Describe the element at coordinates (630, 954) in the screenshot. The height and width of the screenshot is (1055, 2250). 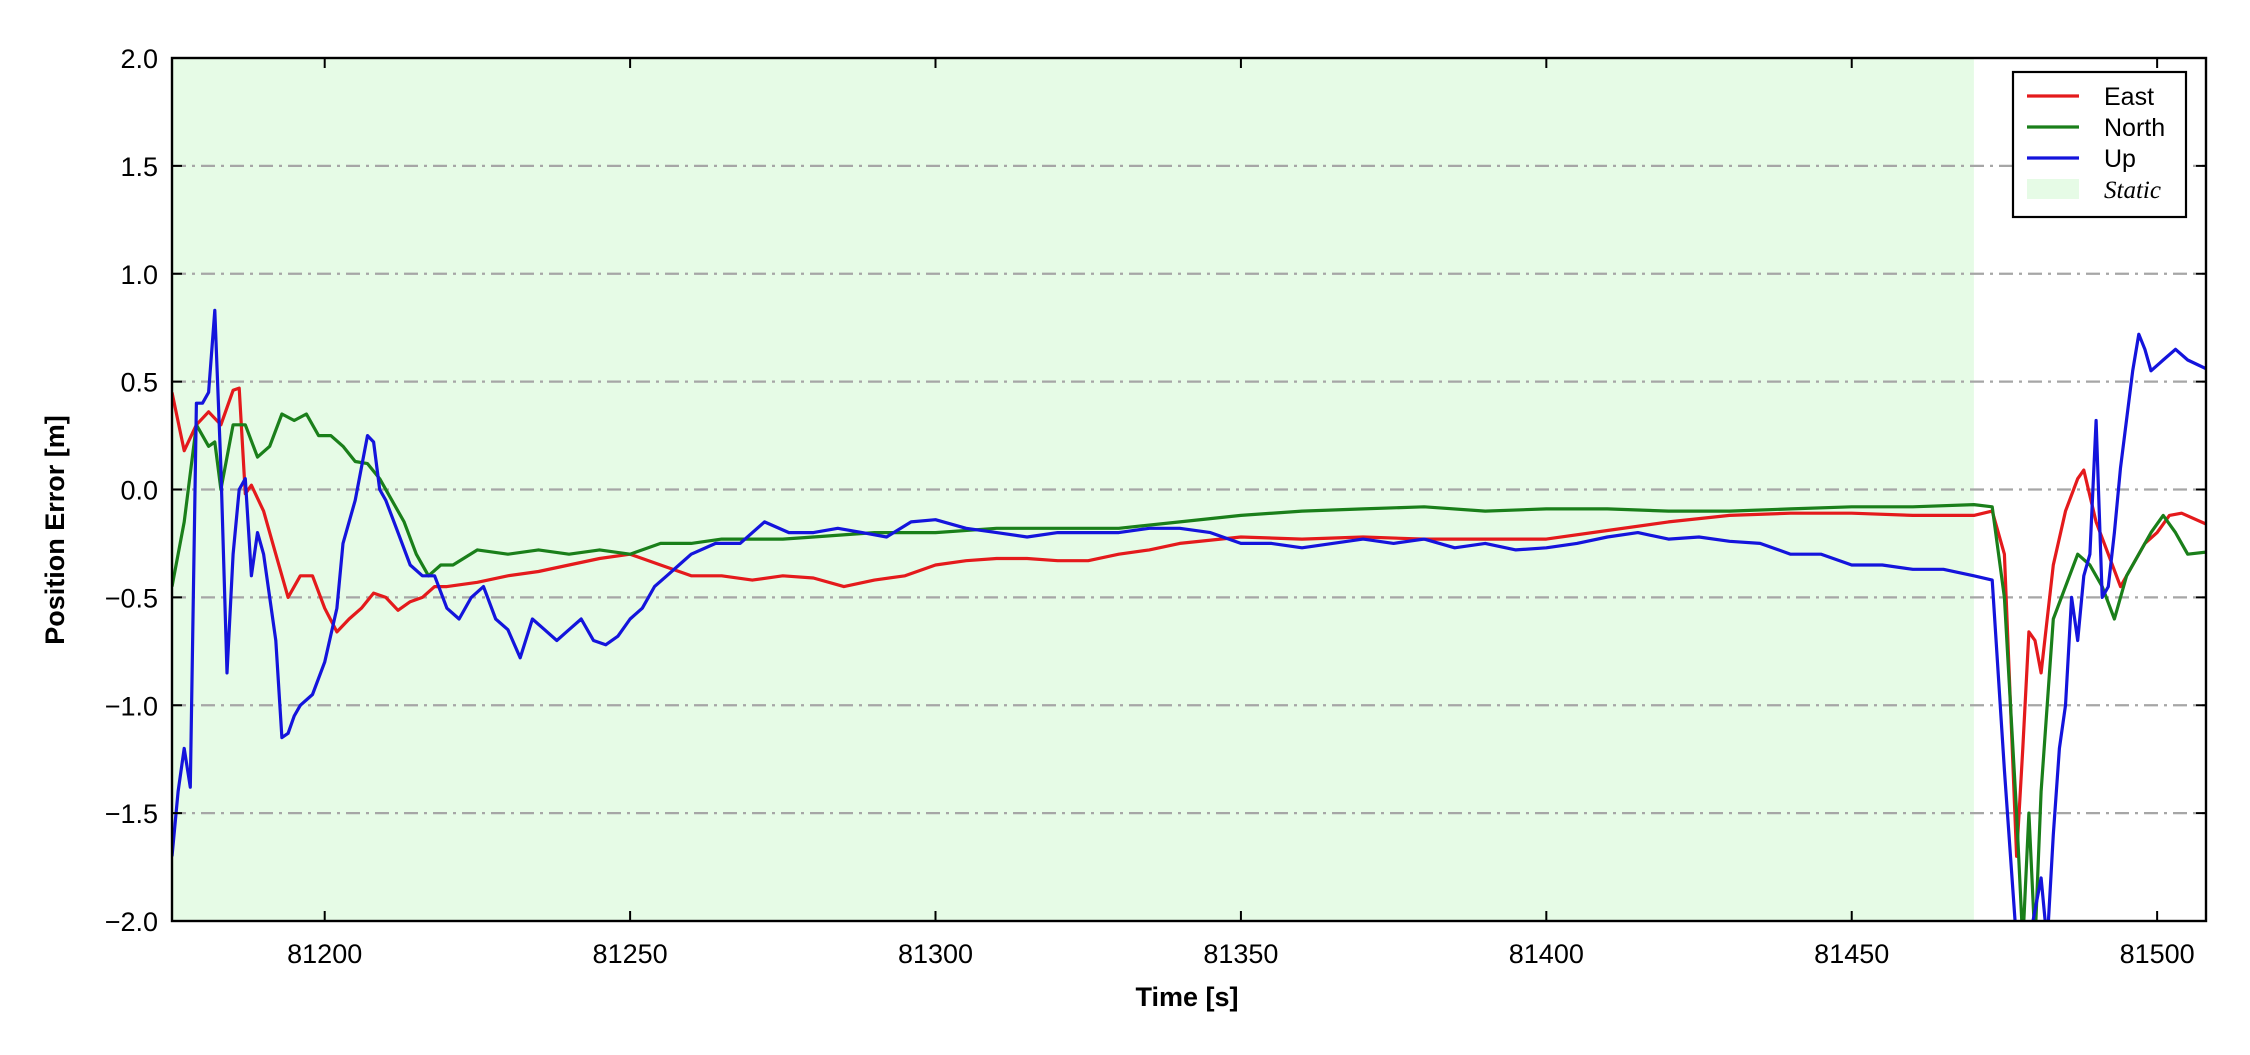
I see `x-tick-label: 81250` at that location.